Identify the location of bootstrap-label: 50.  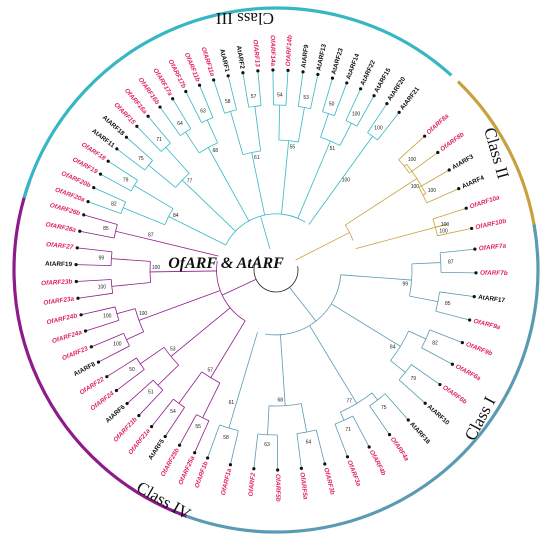
(332, 104).